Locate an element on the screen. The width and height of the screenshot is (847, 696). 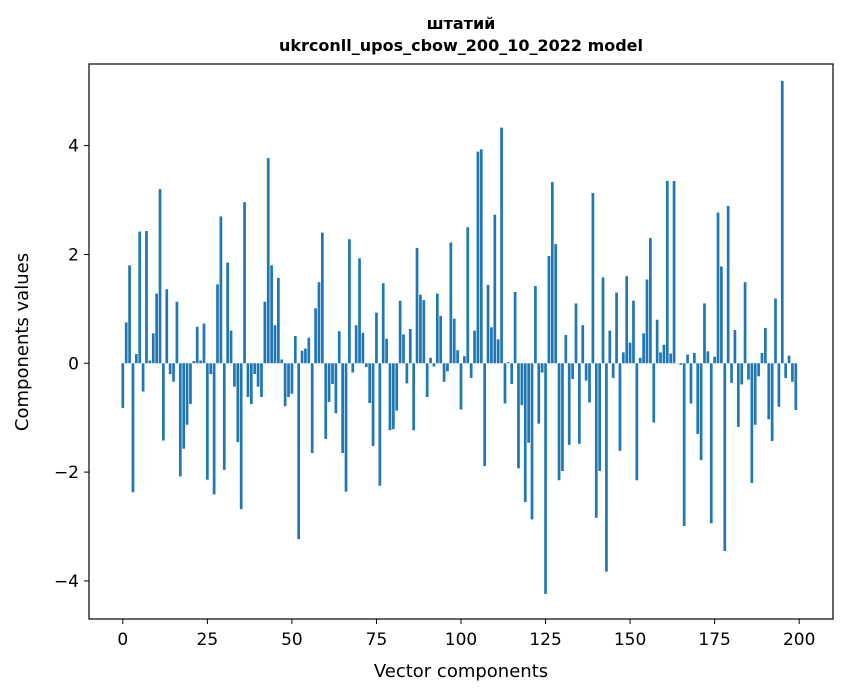
chart-title: штатий is located at coordinates (461, 23).